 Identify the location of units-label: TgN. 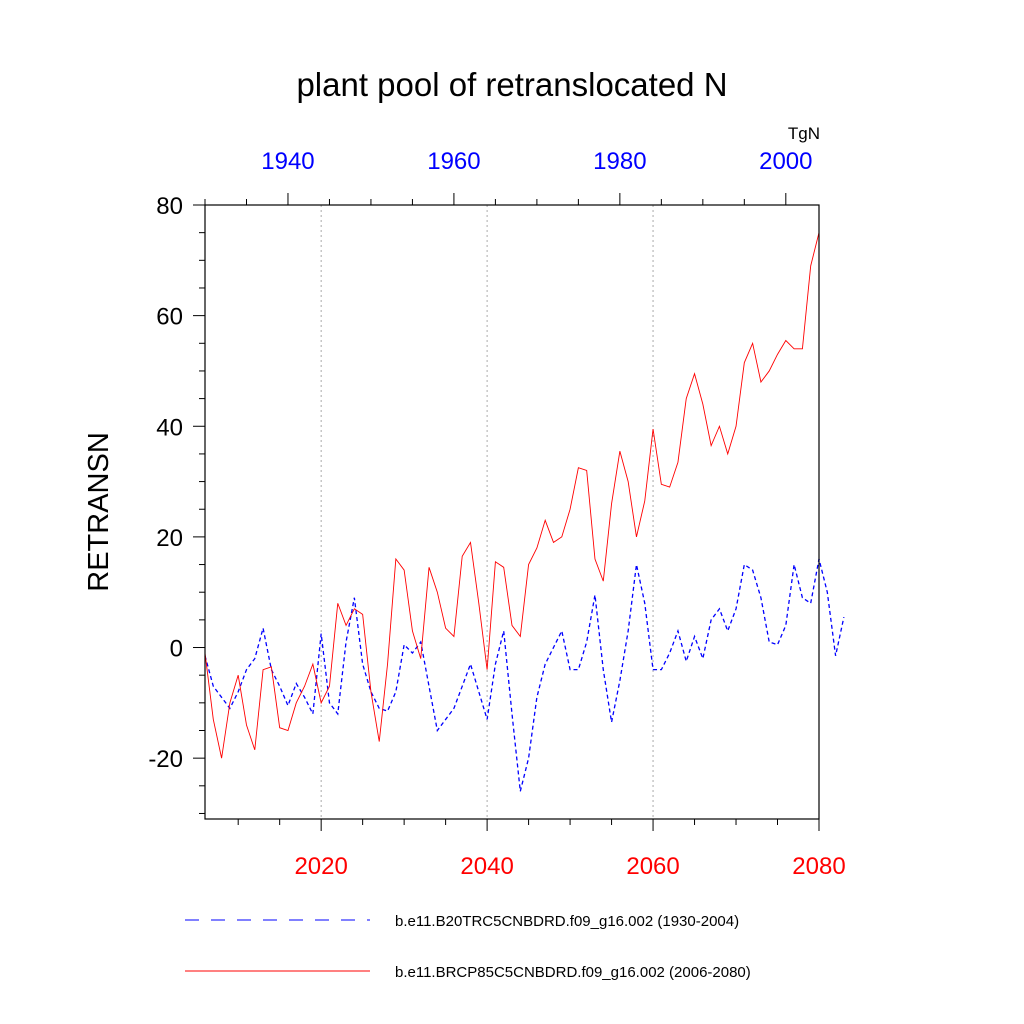
(804, 133).